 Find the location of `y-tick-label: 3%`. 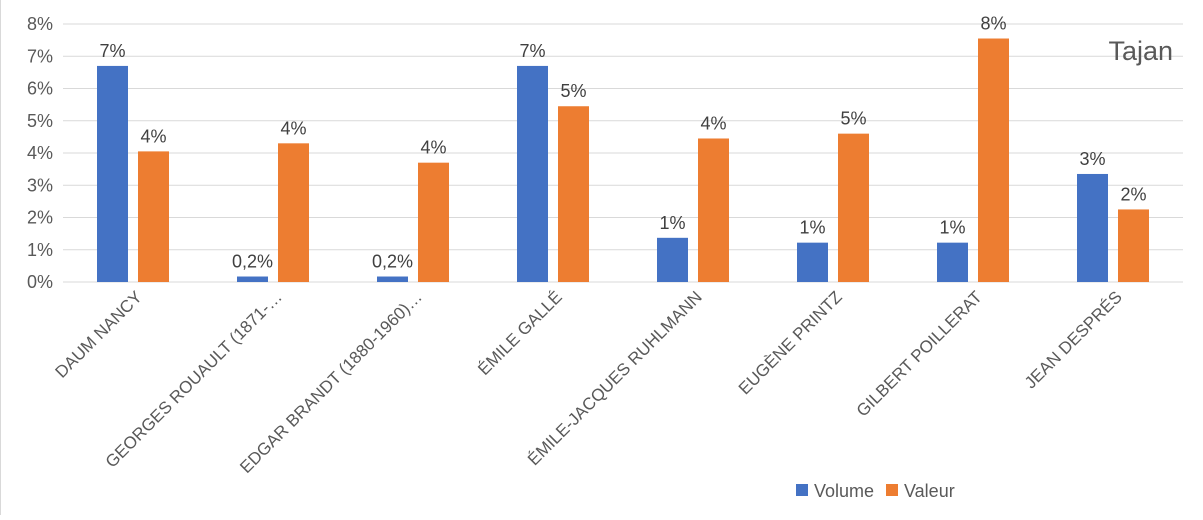

y-tick-label: 3% is located at coordinates (40, 185).